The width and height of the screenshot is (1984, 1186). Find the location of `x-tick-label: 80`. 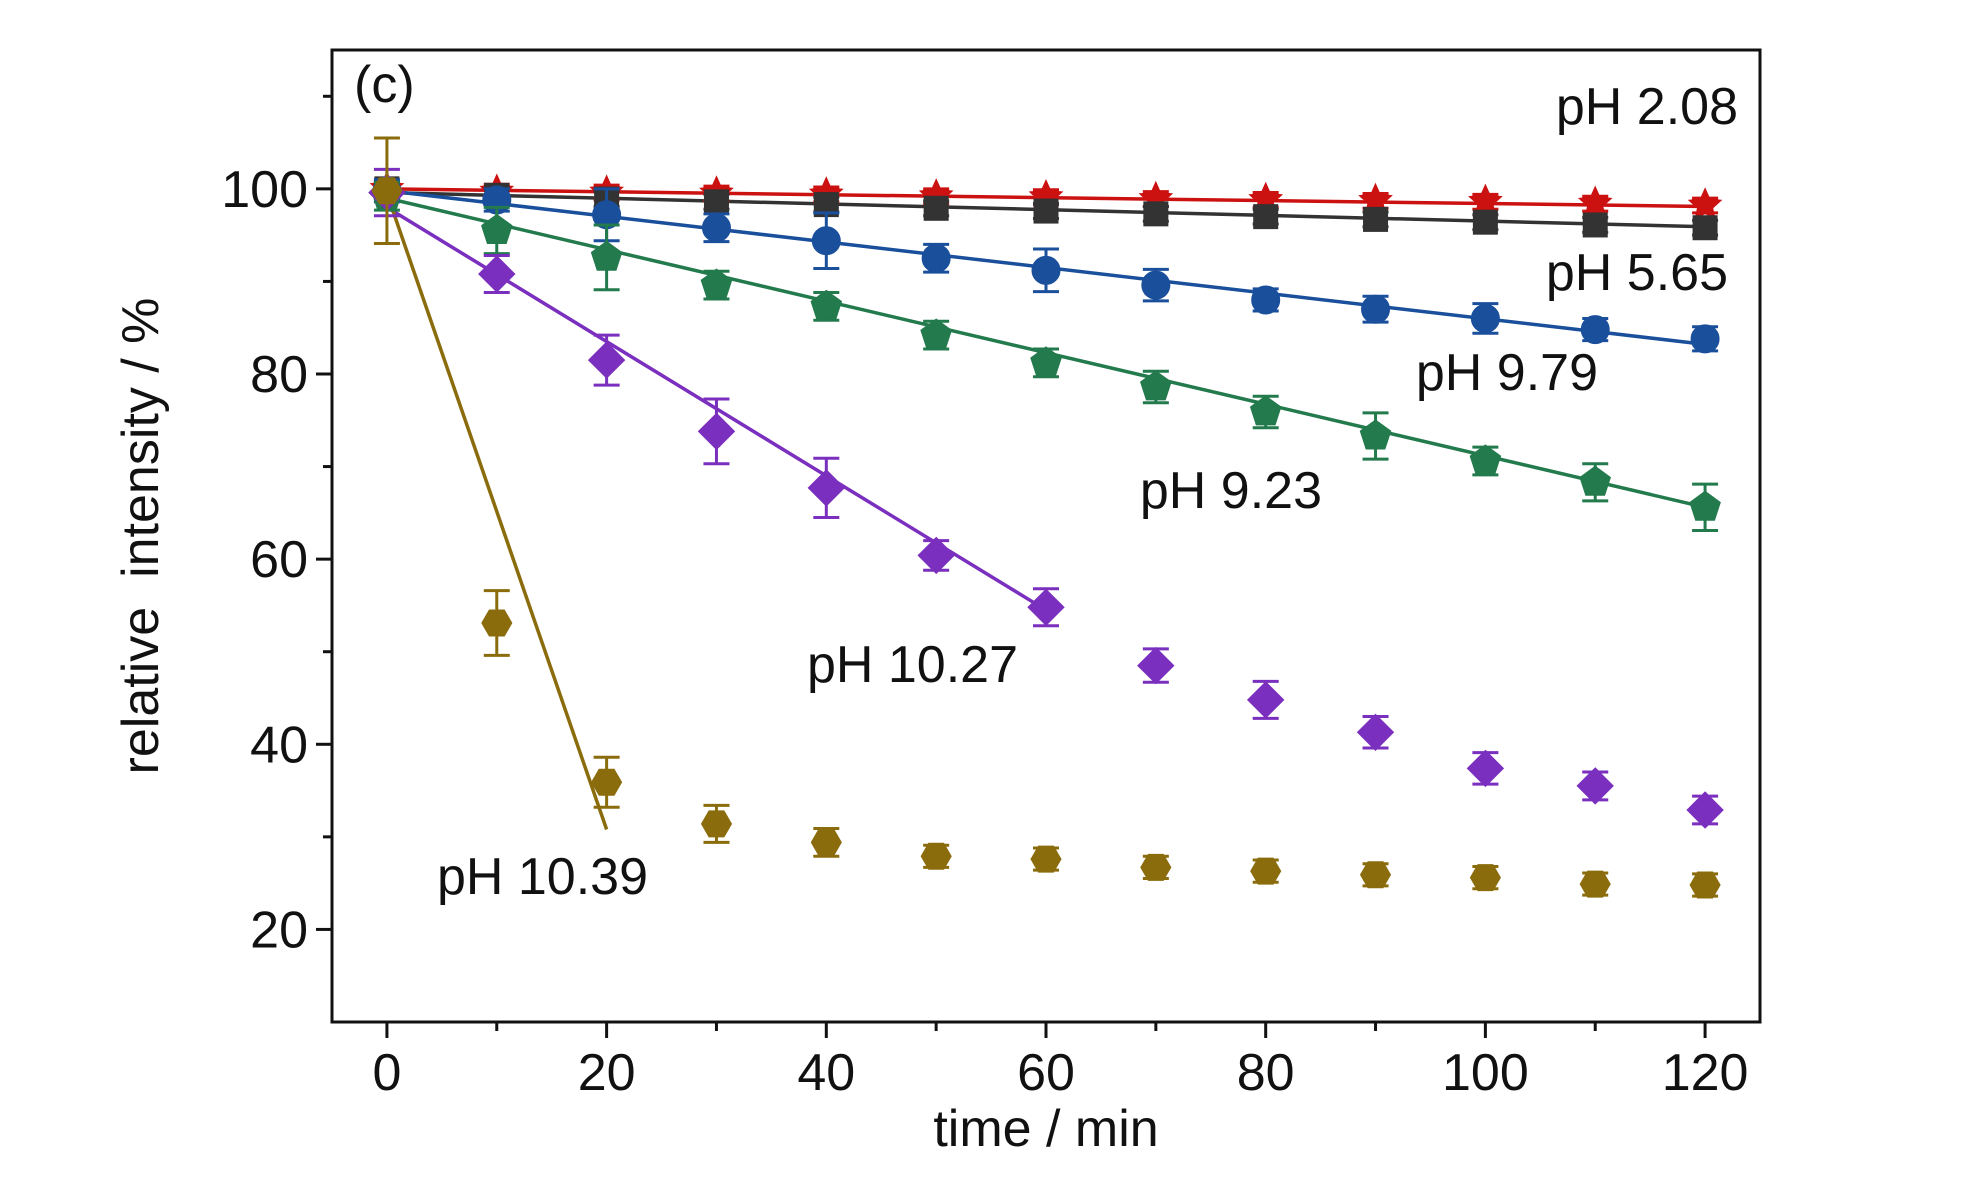

x-tick-label: 80 is located at coordinates (1266, 1073).